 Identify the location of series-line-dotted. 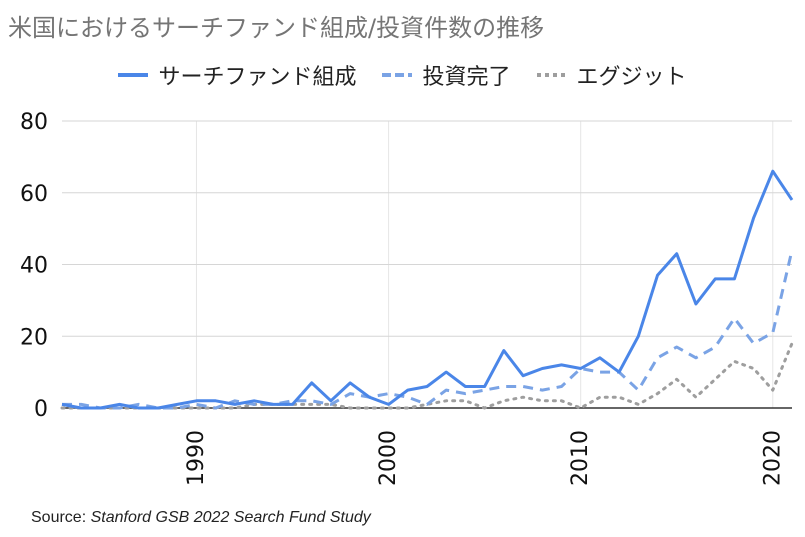
(427, 375).